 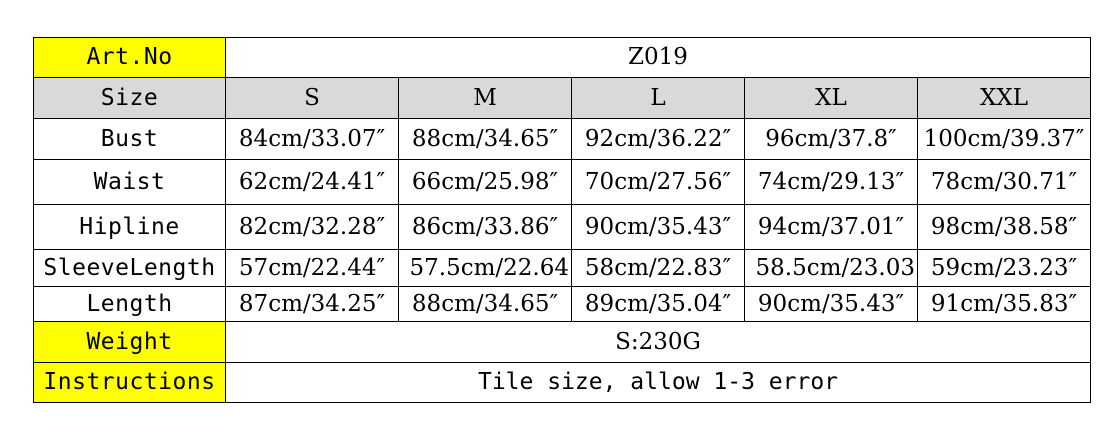 I want to click on waist-value-m: 66cm/25.98″, so click(x=485, y=182).